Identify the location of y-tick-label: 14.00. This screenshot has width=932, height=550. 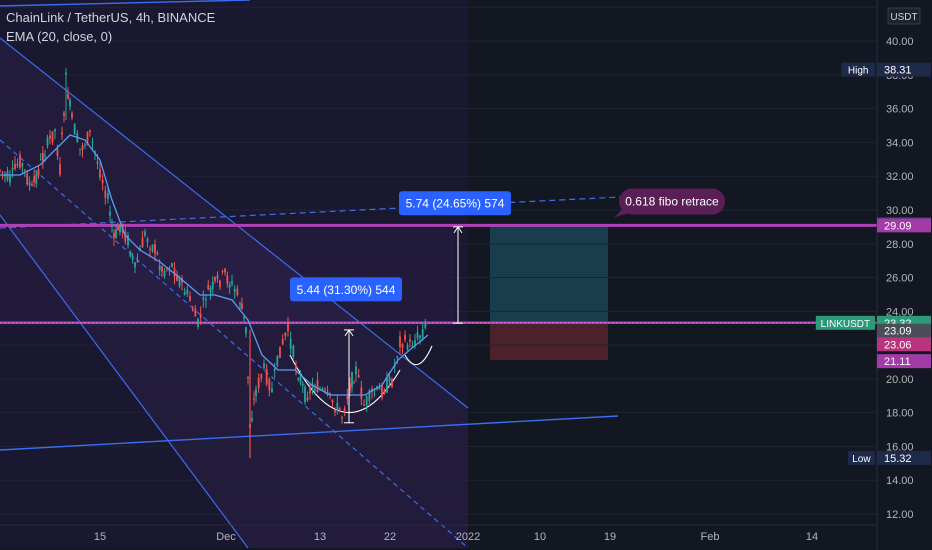
(900, 481).